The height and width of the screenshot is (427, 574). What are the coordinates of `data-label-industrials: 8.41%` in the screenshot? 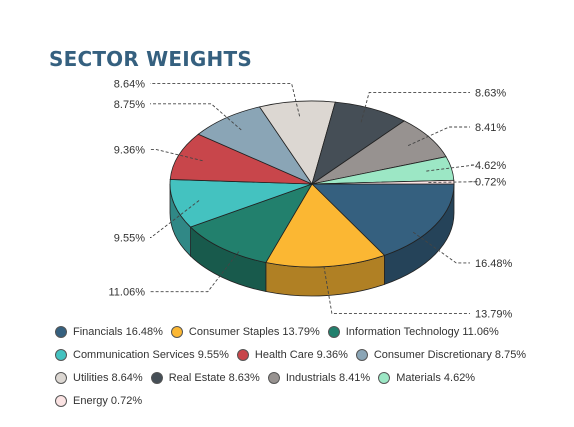 It's located at (490, 128).